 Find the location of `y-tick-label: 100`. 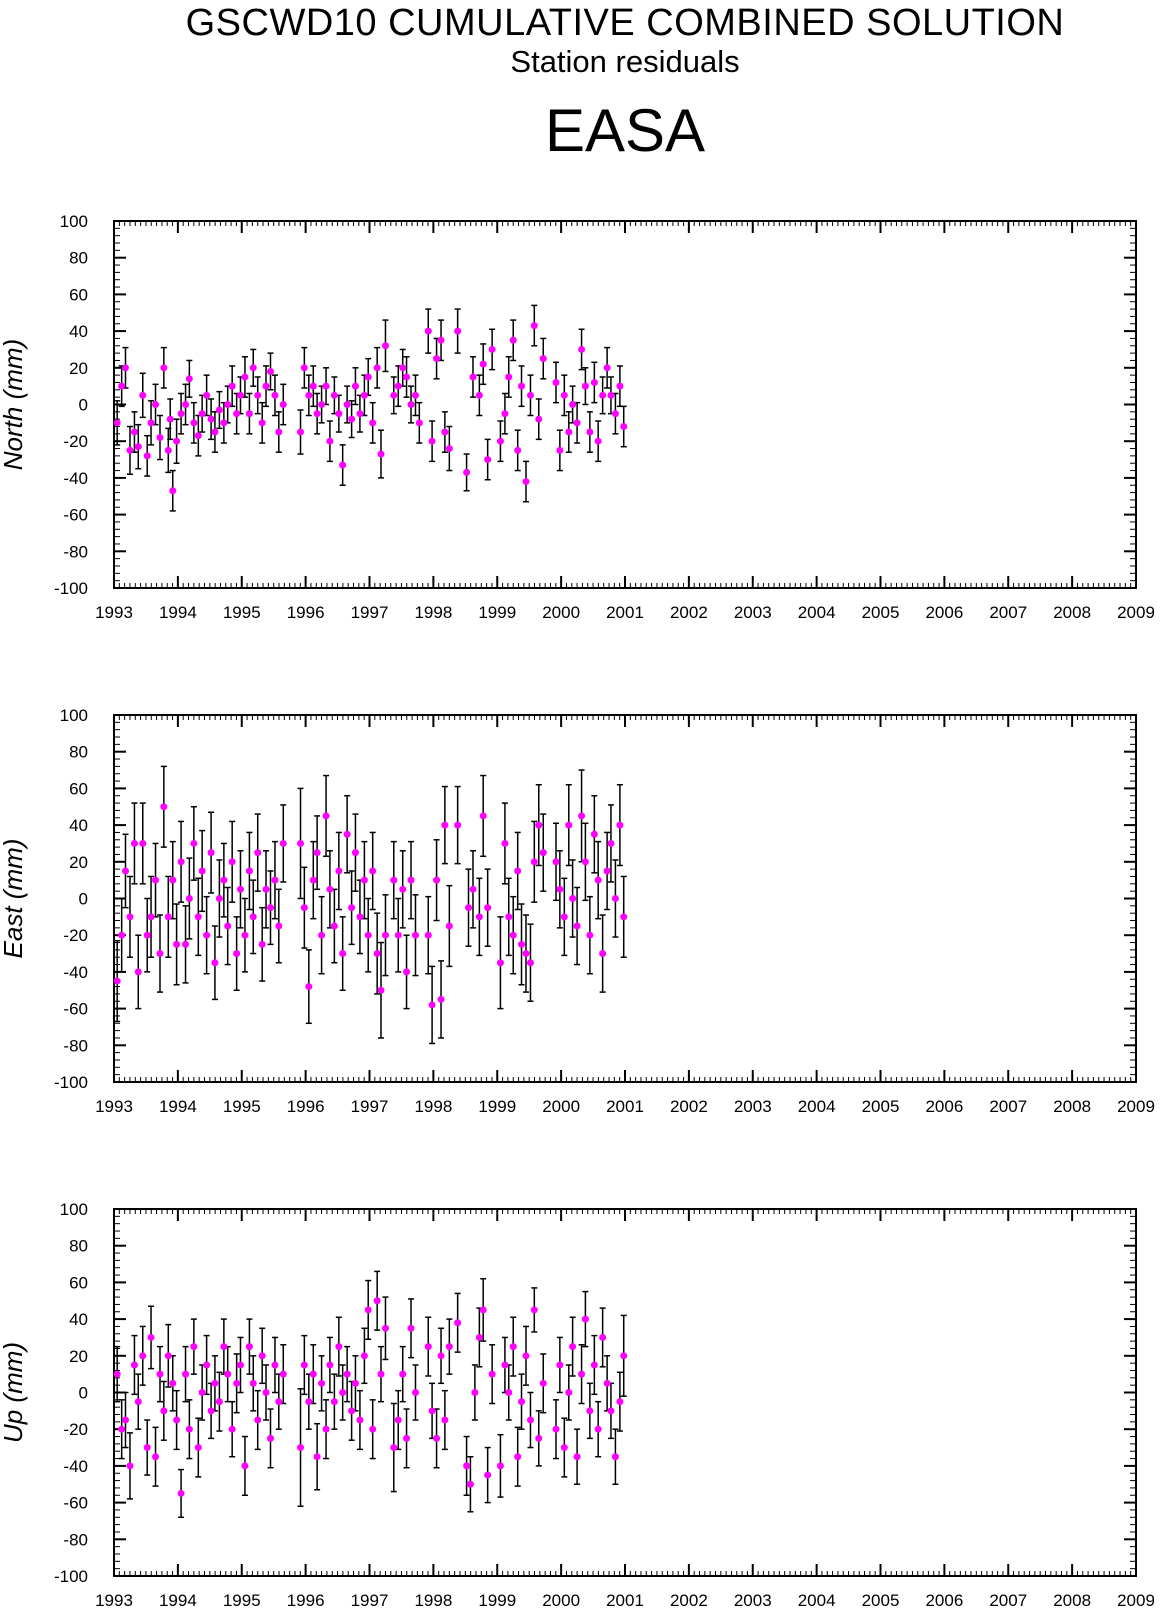

y-tick-label: 100 is located at coordinates (74, 1209).